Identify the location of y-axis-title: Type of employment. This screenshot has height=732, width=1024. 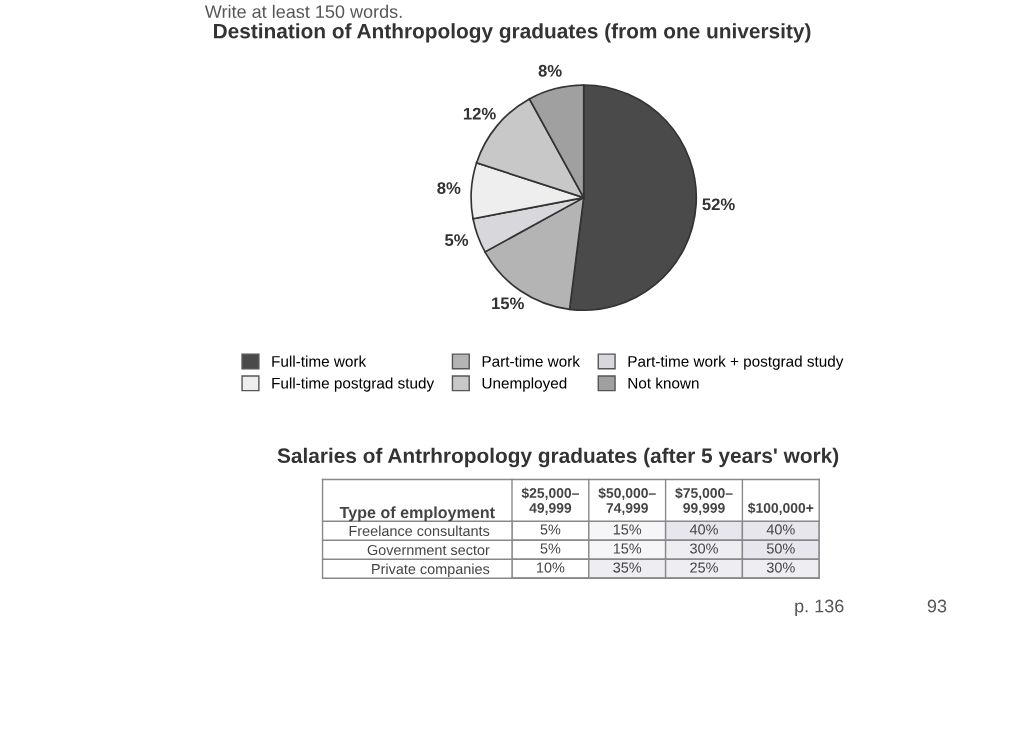
(417, 514).